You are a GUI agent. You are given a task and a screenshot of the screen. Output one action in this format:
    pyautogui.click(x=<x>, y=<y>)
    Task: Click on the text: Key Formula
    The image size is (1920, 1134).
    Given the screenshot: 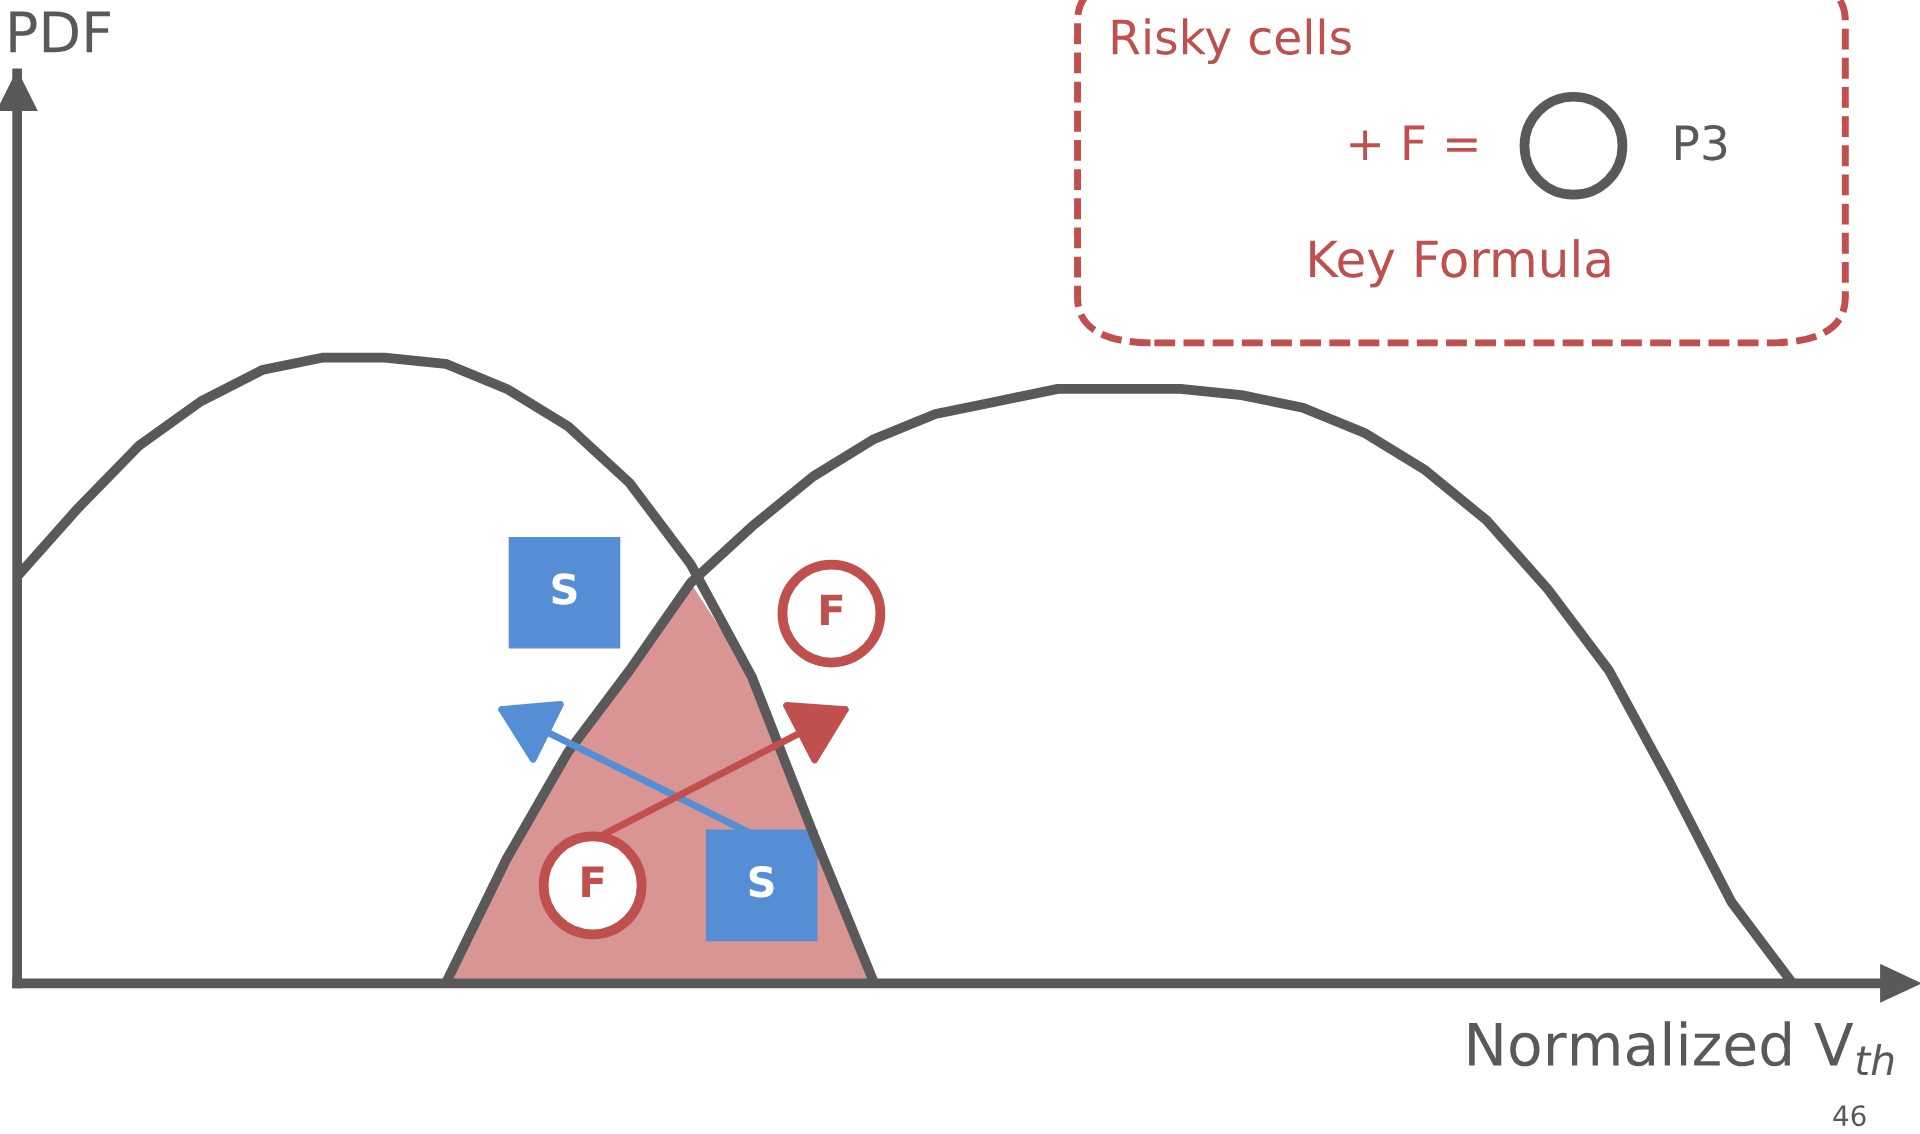 What is the action you would take?
    pyautogui.click(x=1460, y=263)
    